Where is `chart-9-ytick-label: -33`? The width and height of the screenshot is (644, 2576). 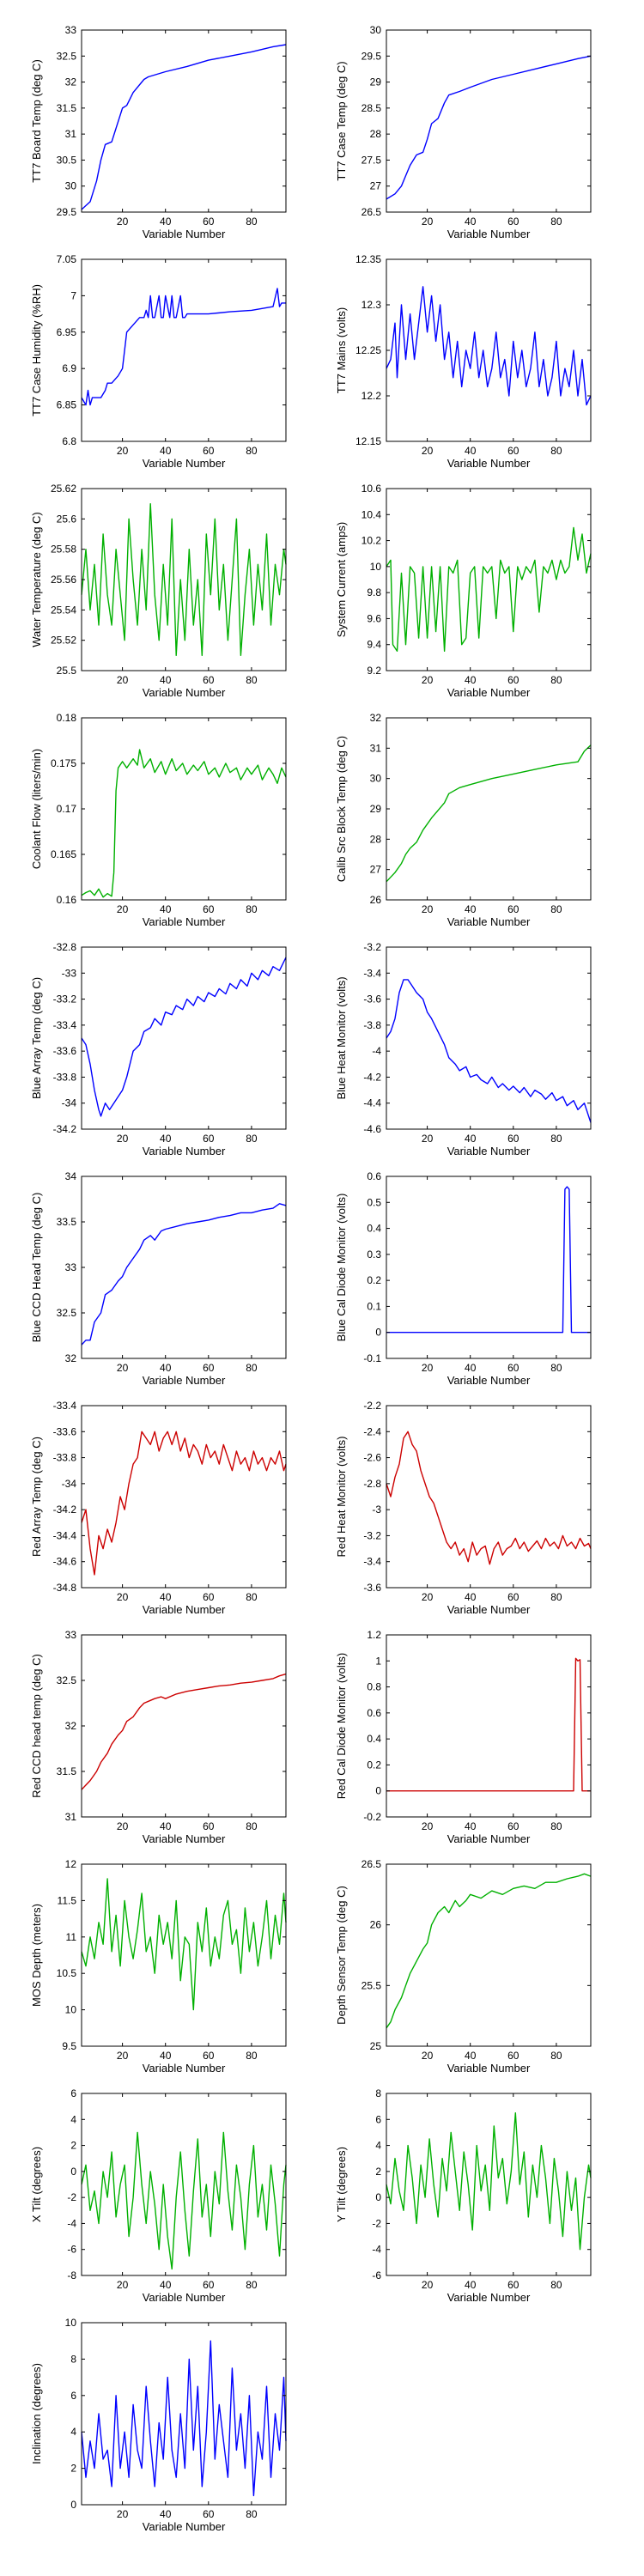 chart-9-ytick-label: -33 is located at coordinates (69, 973).